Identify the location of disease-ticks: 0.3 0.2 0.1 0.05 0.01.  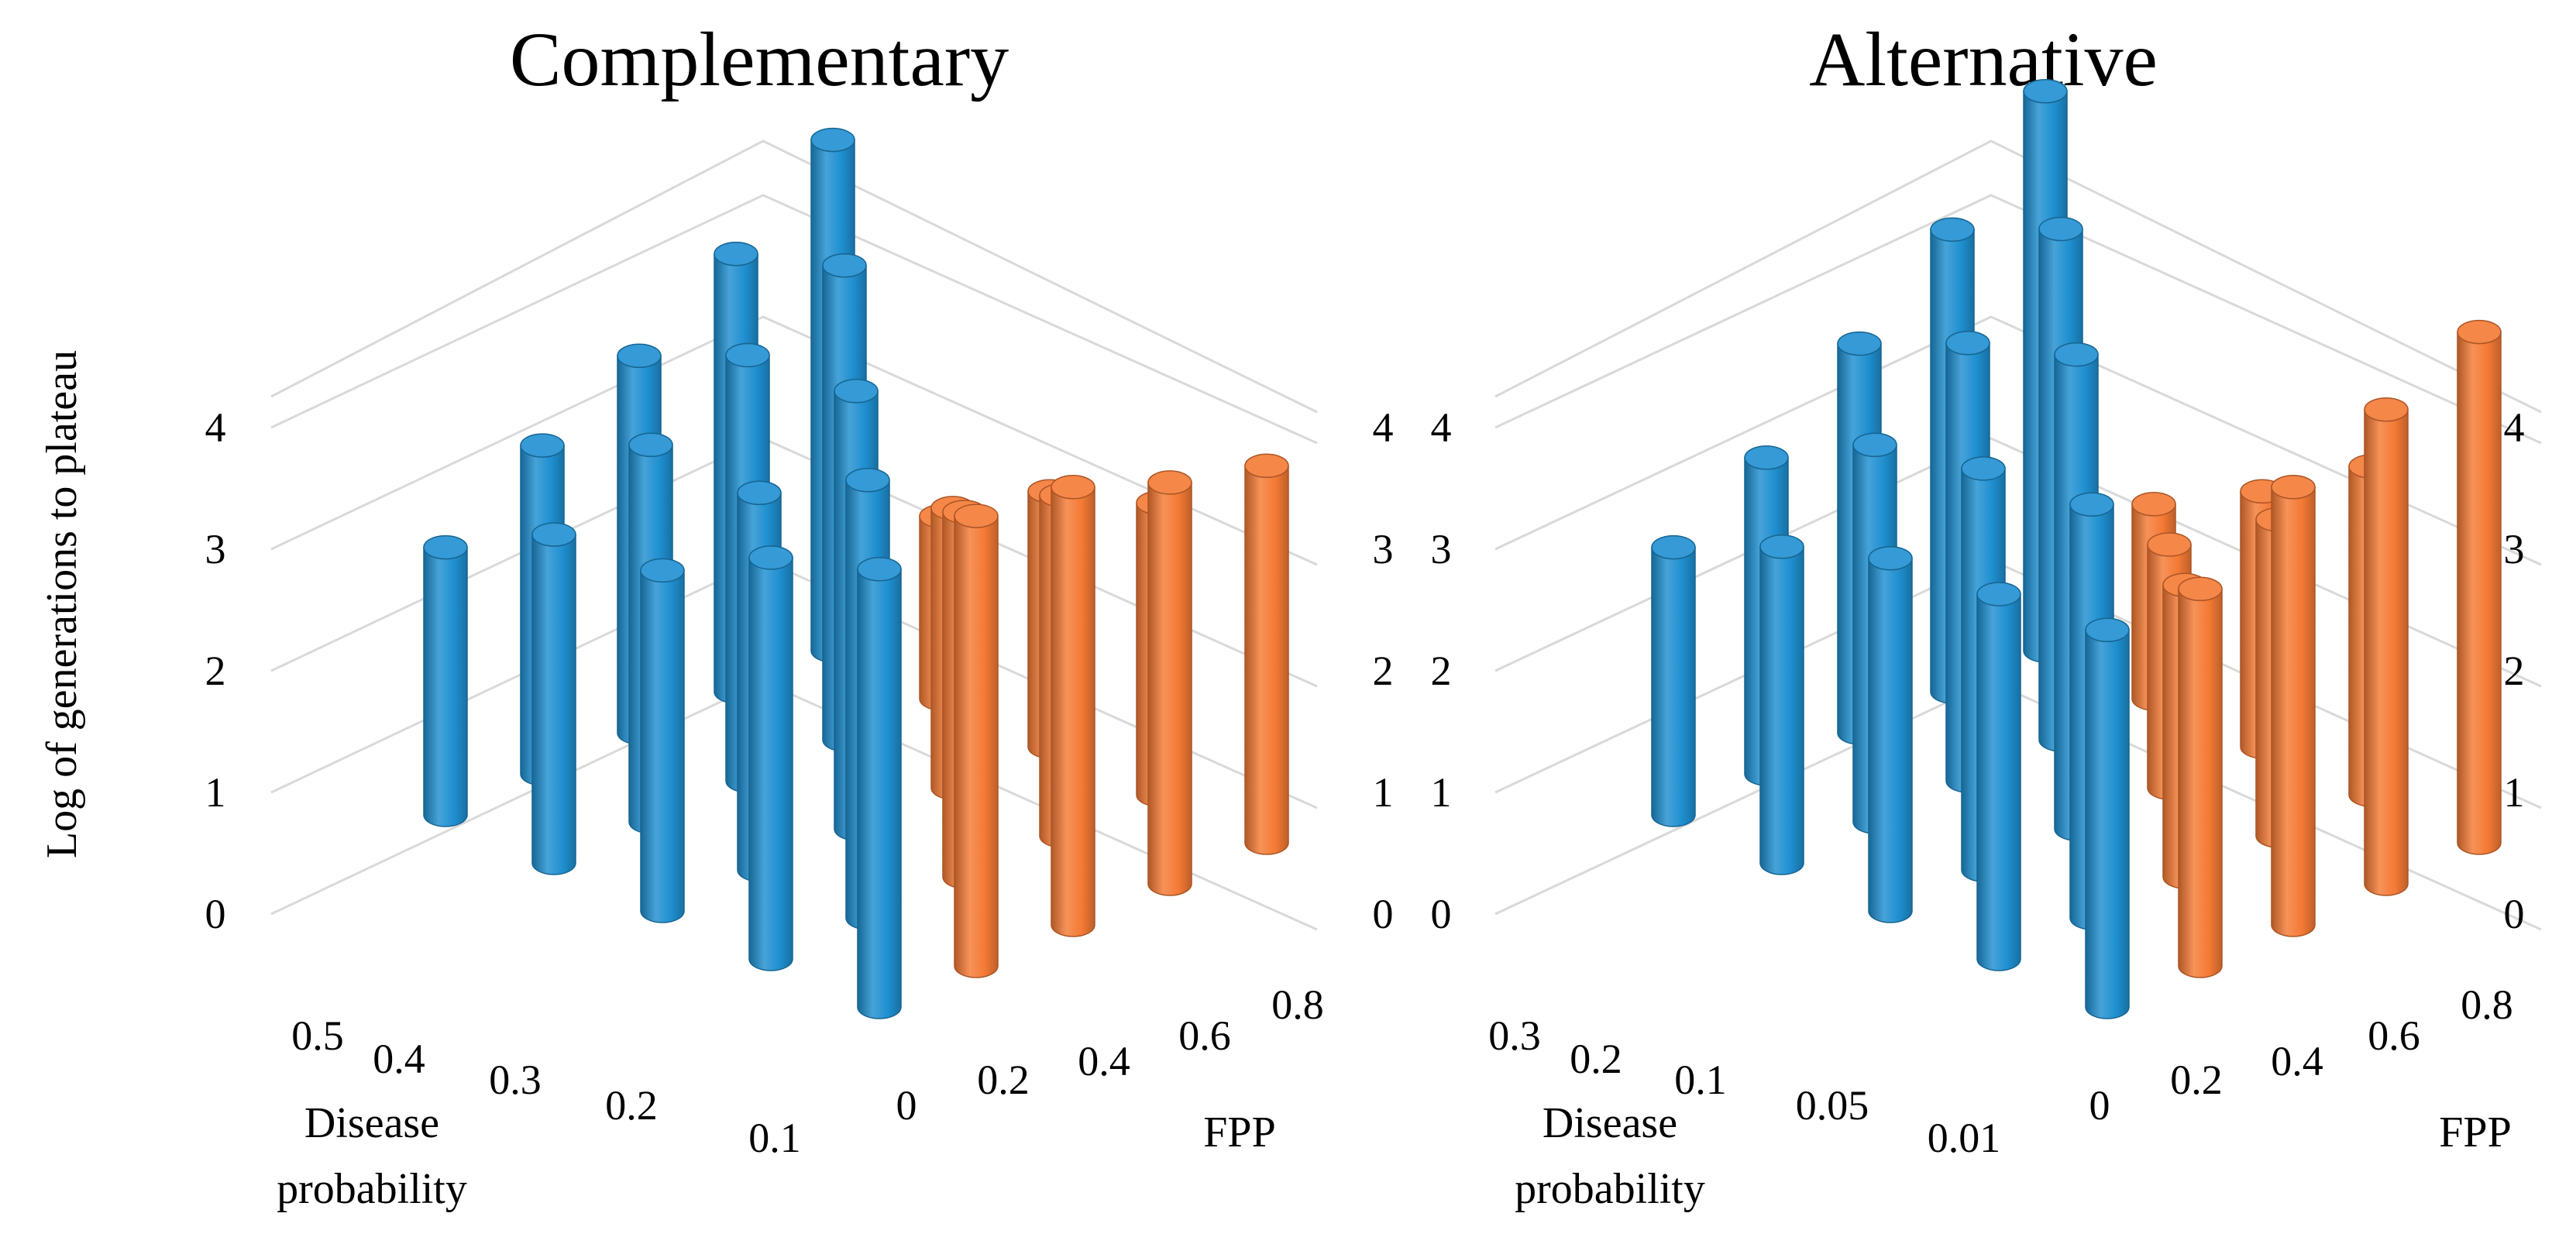
(1744, 1086).